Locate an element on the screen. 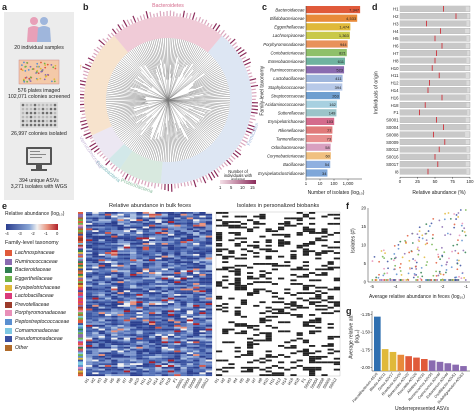  phylum-label-1: Bacteroidetes is located at coordinates (168, 6).